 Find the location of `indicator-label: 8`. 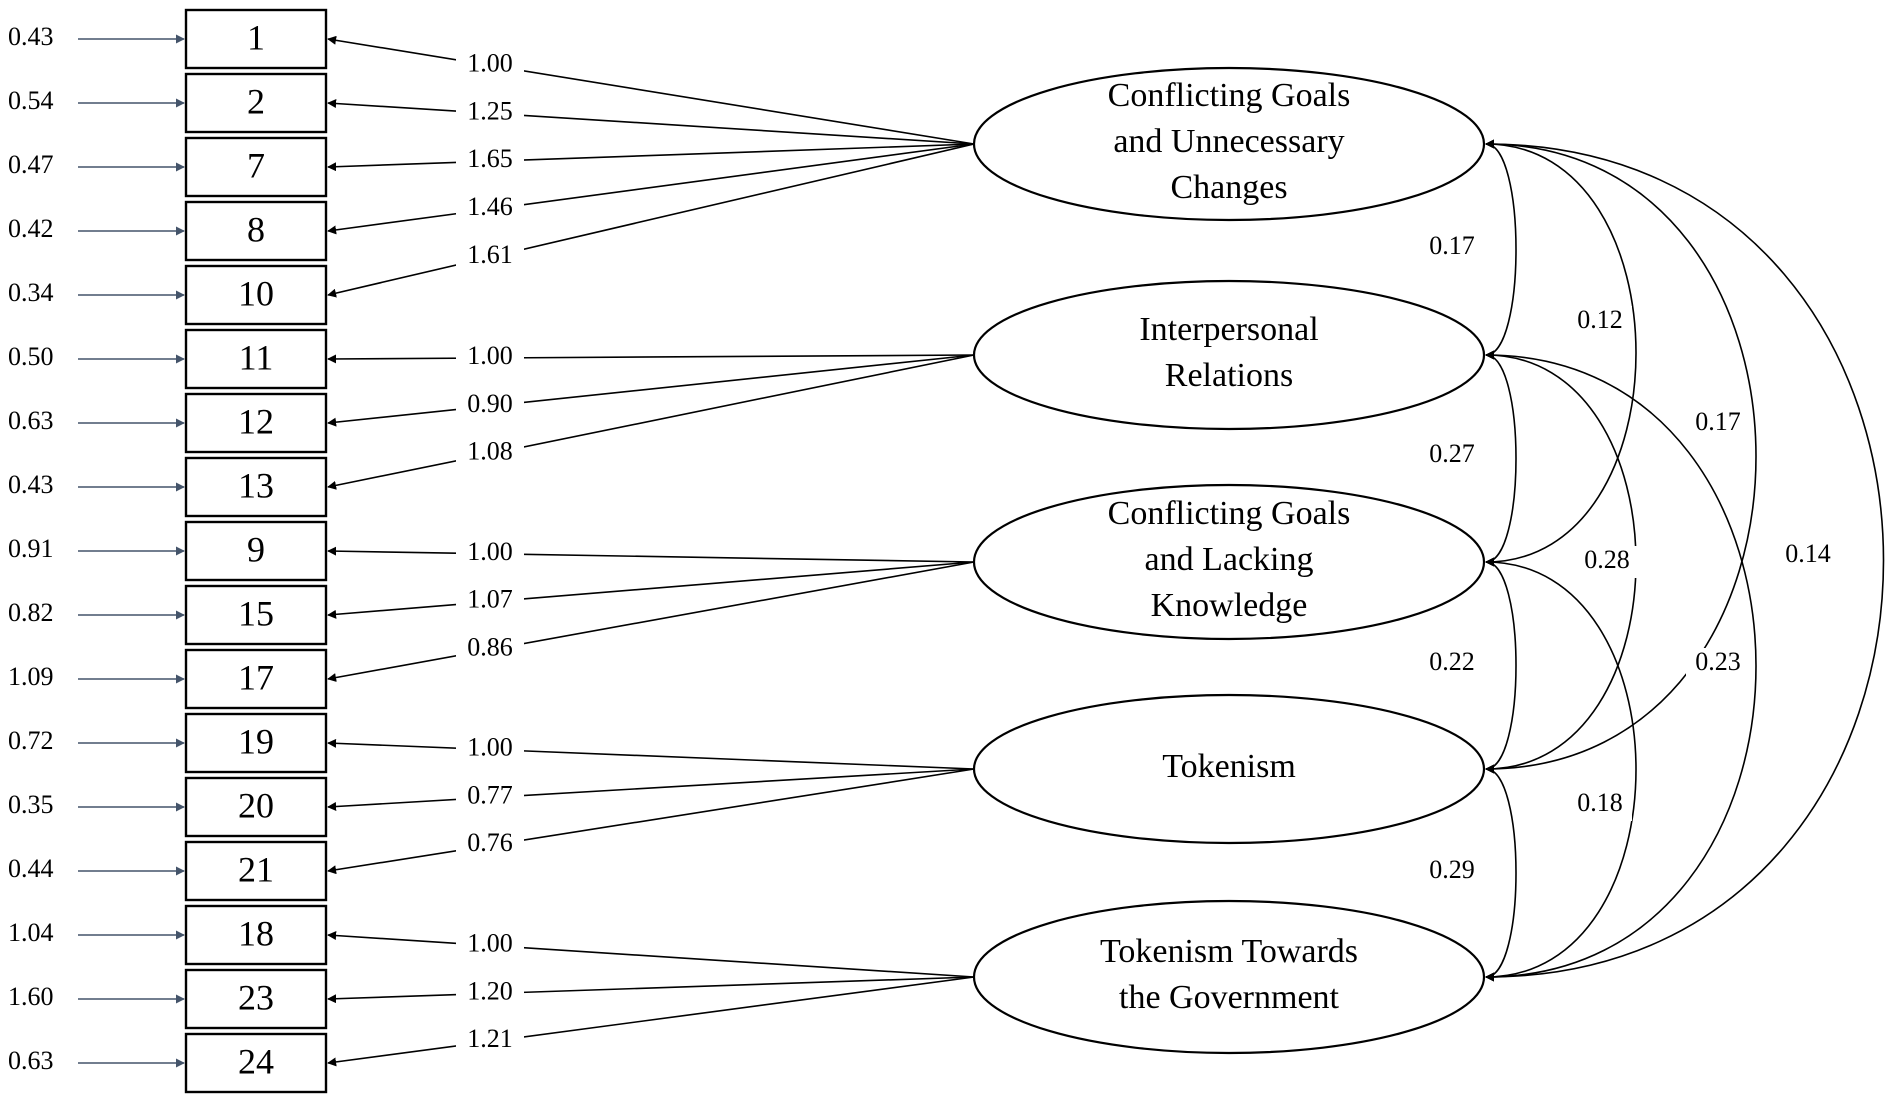

indicator-label: 8 is located at coordinates (256, 229).